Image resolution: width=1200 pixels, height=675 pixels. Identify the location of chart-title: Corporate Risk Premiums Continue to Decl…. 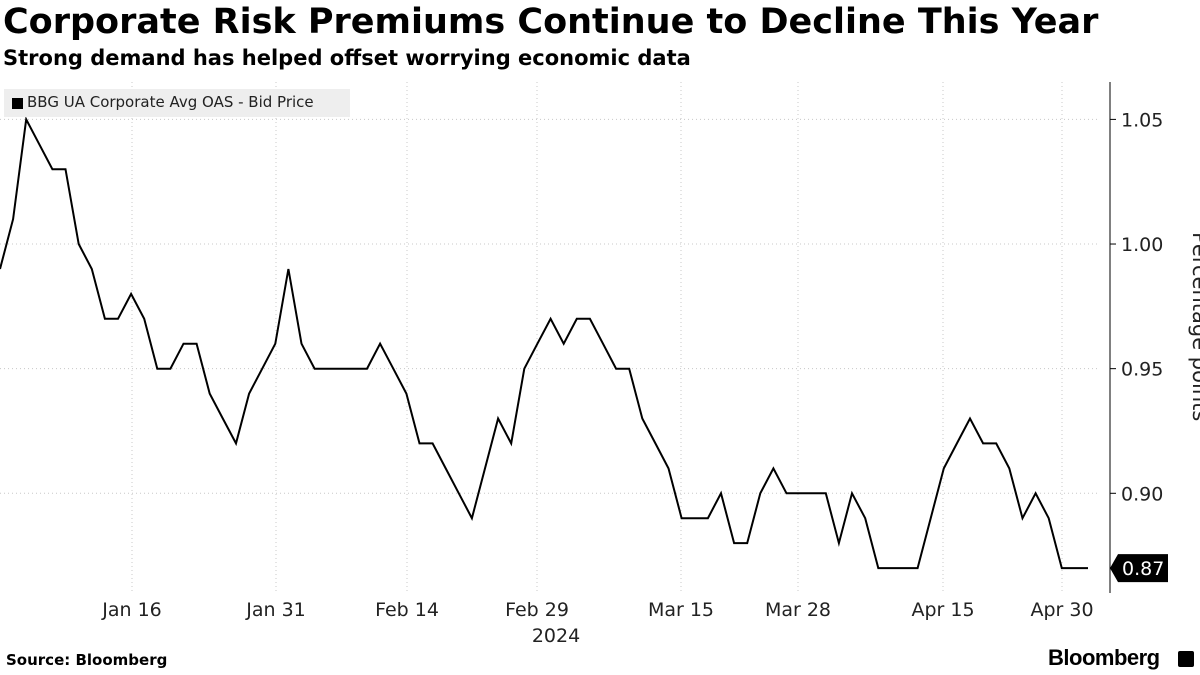
(551, 22).